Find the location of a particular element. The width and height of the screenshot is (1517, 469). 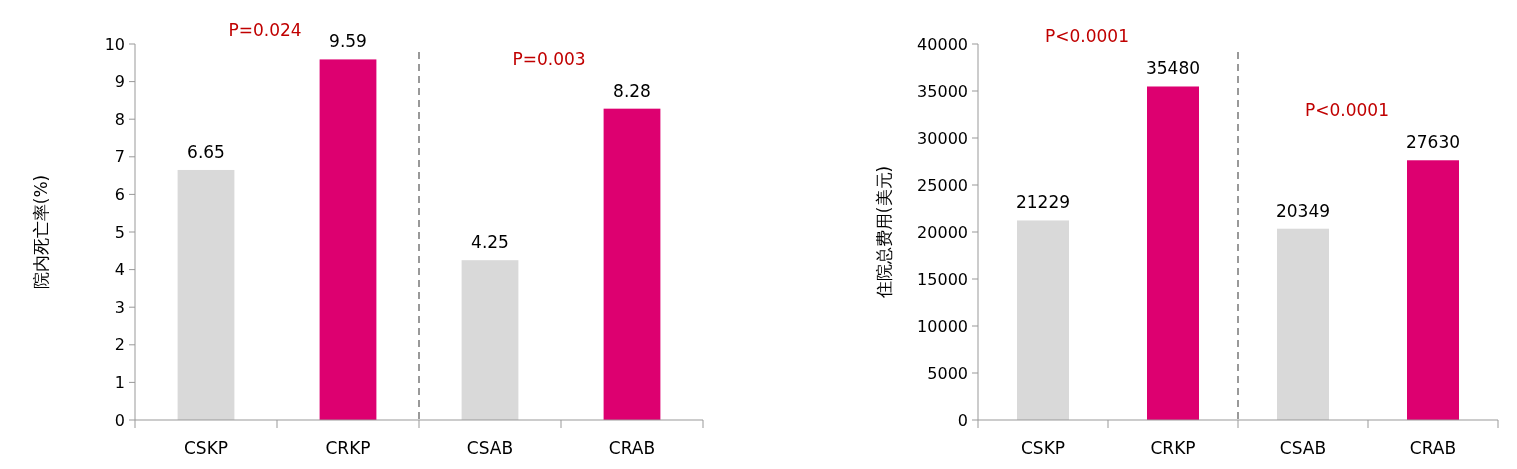

y-tick-label: 25000 is located at coordinates (942, 185).